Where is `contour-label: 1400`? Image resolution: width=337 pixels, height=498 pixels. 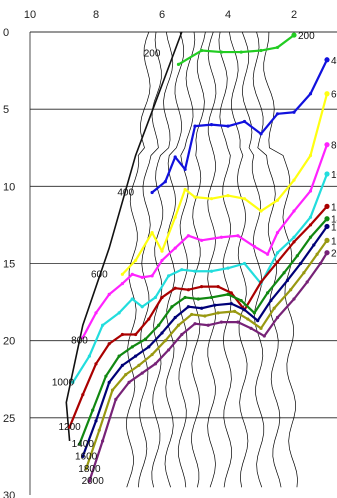
contour-label: 1400 is located at coordinates (83, 444).